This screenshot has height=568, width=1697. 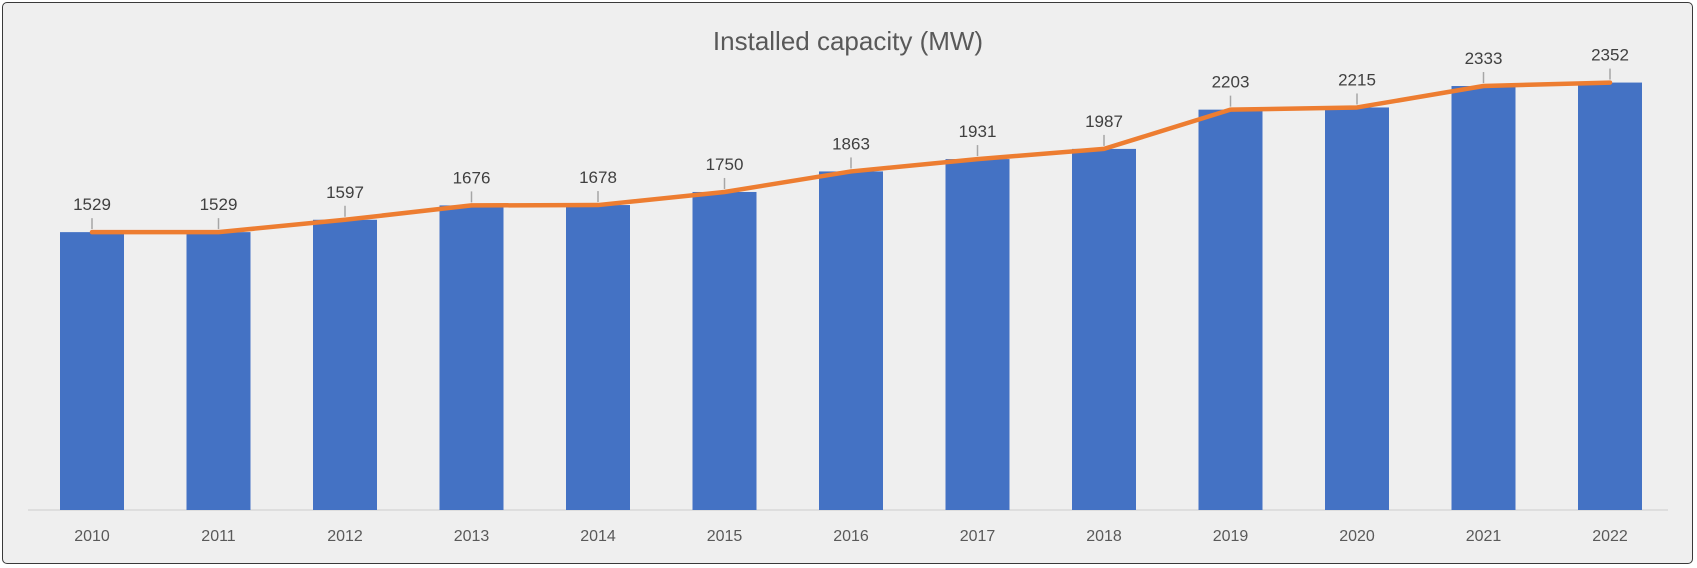 What do you see at coordinates (1610, 55) in the screenshot?
I see `data-label-2022: 2352` at bounding box center [1610, 55].